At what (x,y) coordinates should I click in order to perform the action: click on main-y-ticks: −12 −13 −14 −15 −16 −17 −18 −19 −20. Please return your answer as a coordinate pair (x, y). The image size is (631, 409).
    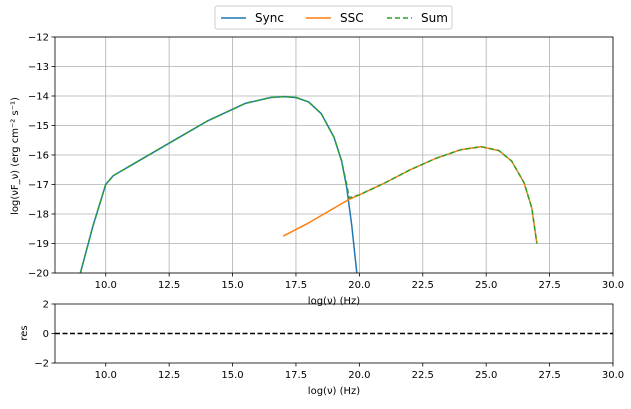
    Looking at the image, I should click on (41, 156).